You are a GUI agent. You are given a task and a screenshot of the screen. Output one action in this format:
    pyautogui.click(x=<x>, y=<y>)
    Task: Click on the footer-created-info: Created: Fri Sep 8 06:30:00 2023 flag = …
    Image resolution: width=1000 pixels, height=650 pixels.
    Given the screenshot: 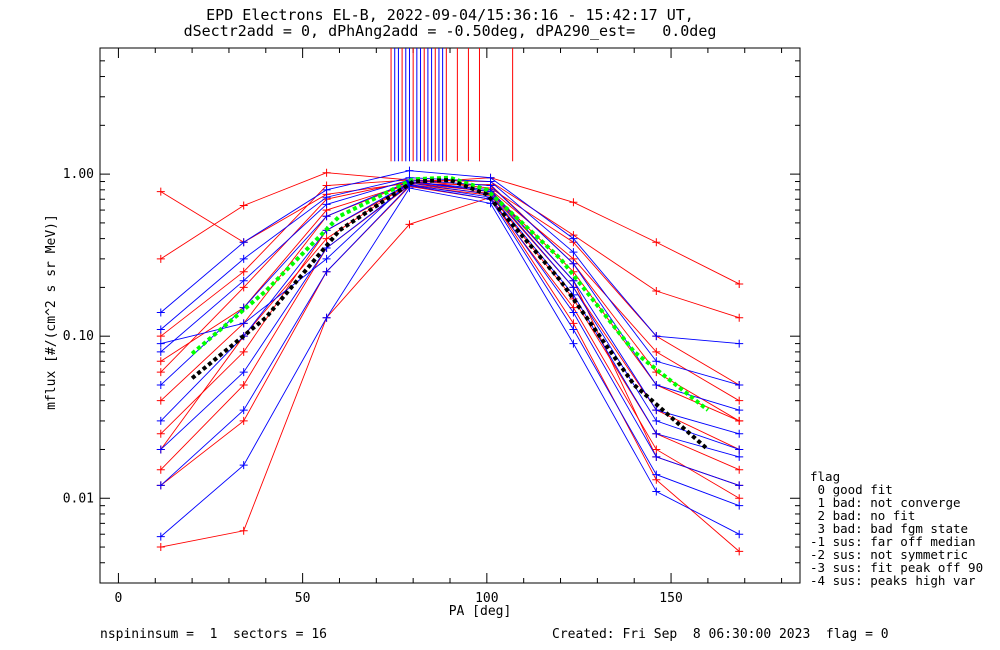 What is the action you would take?
    pyautogui.click(x=720, y=634)
    